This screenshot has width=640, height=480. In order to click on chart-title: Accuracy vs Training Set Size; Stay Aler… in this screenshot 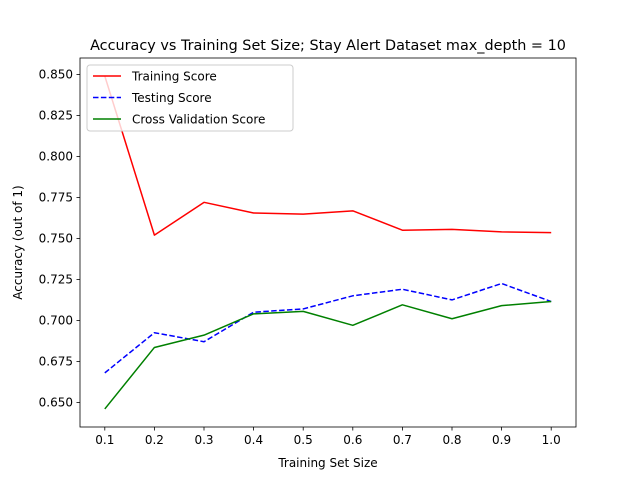, I will do `click(328, 46)`.